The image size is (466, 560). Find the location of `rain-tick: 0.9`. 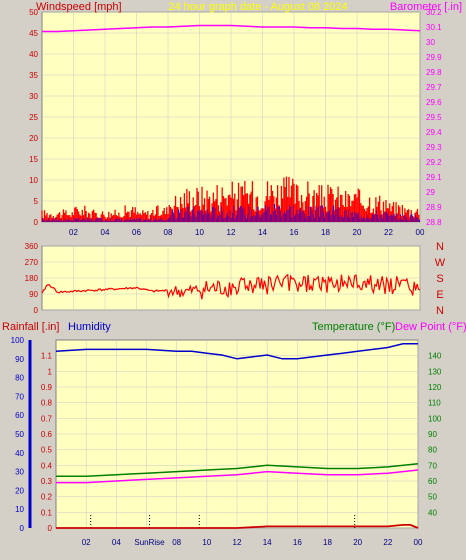

rain-tick: 0.9 is located at coordinates (47, 387).